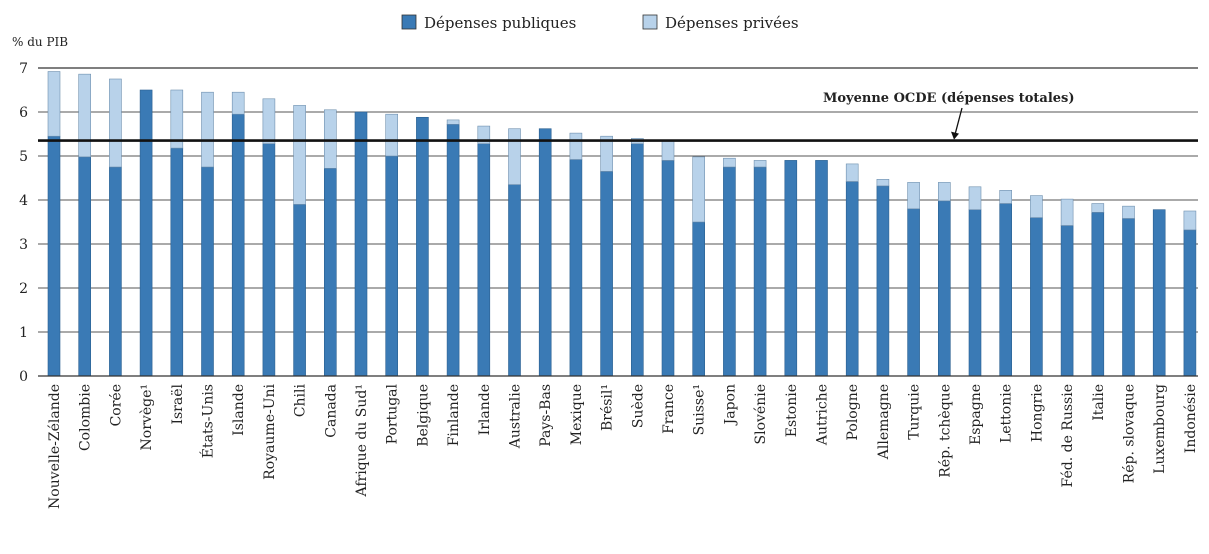 The height and width of the screenshot is (554, 1209). What do you see at coordinates (853, 412) in the screenshot?
I see `x-tick-label: Pologne` at bounding box center [853, 412].